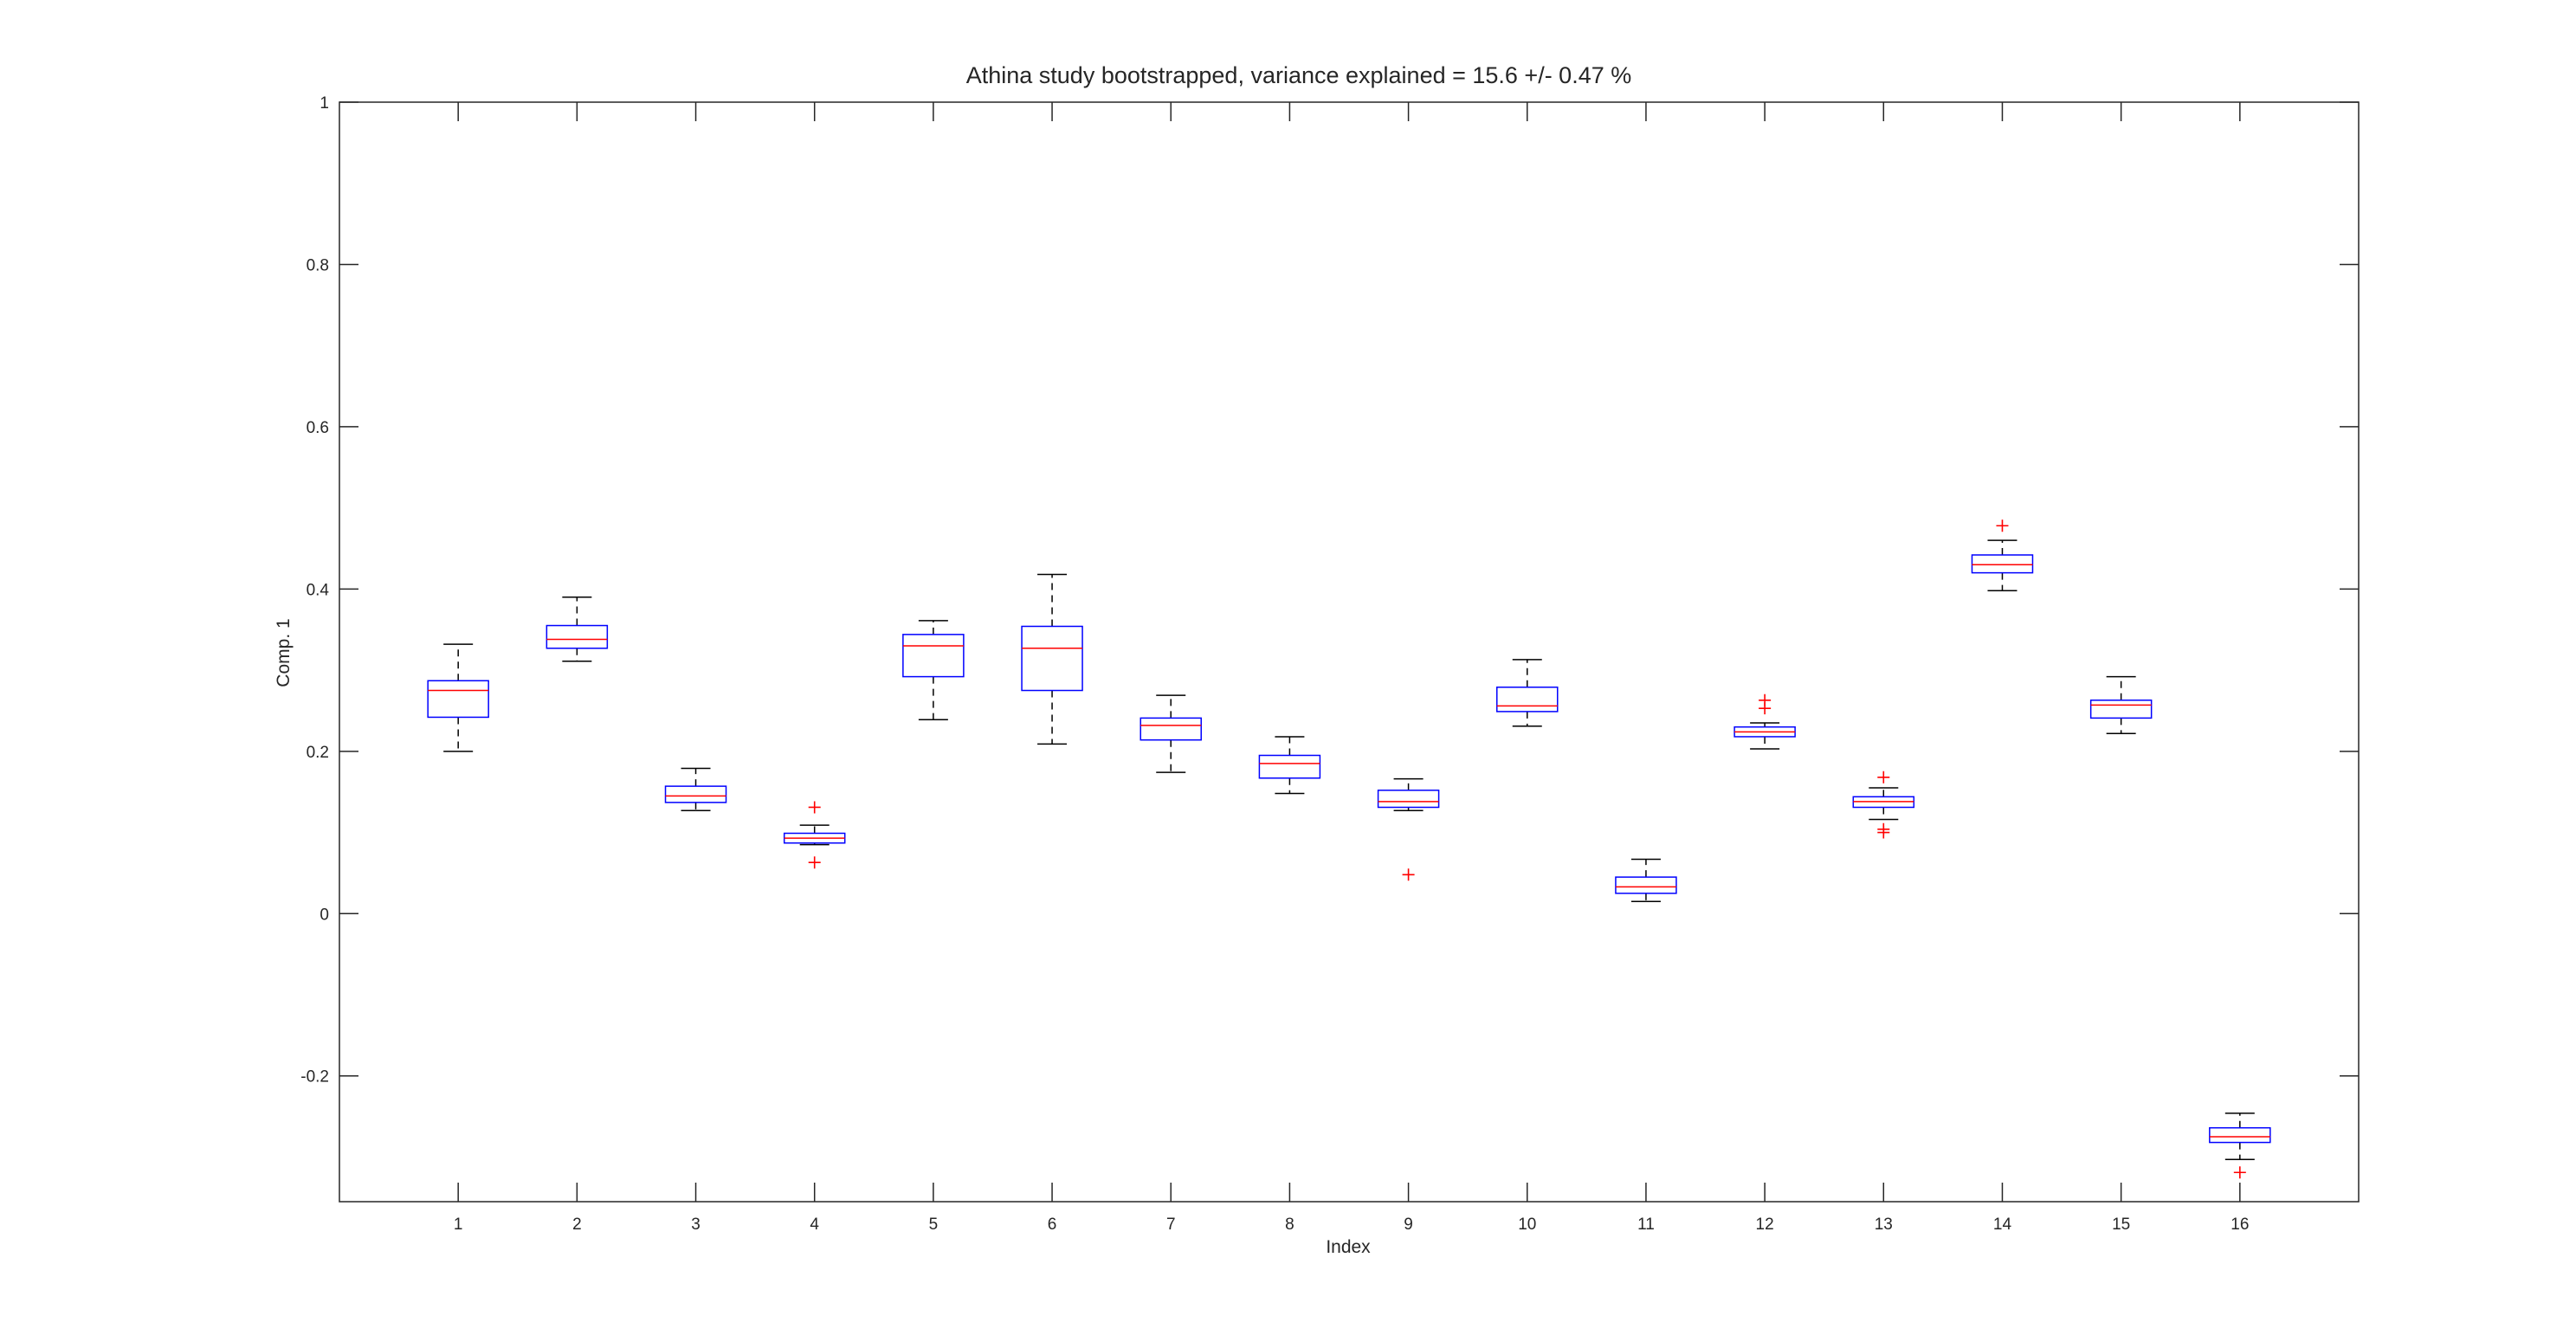 This screenshot has width=2576, height=1335. I want to click on x-tick-label: 2, so click(577, 1225).